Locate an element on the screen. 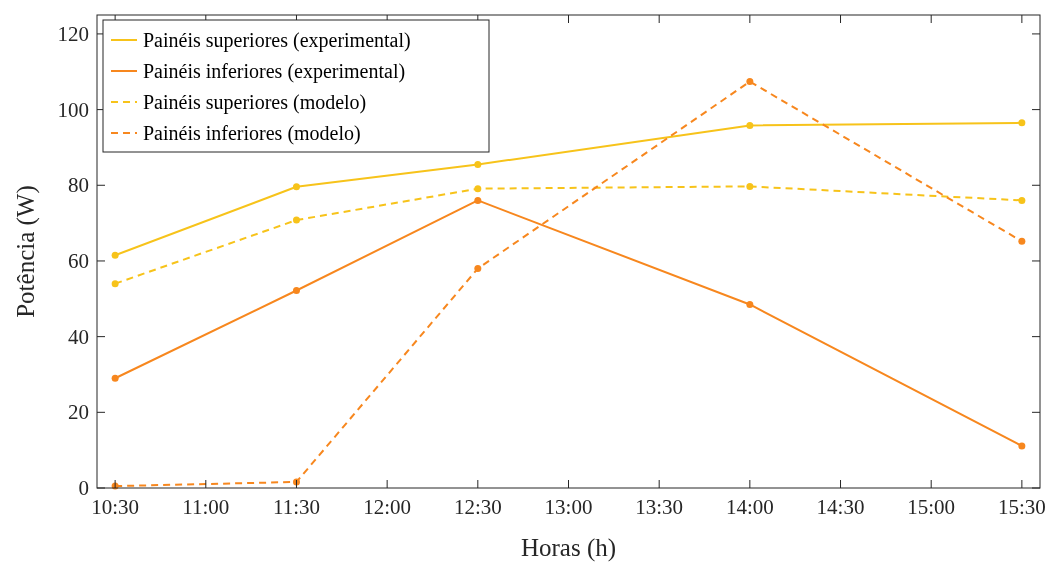 This screenshot has width=1051, height=564. x-axis-title: Horas (h) is located at coordinates (568, 548).